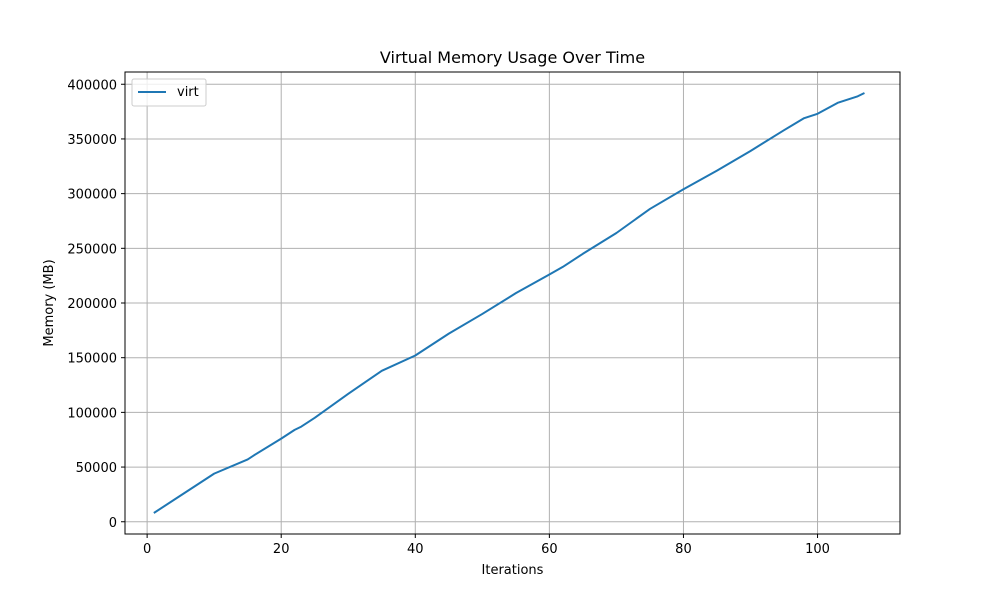 The image size is (1000, 600). What do you see at coordinates (49, 302) in the screenshot?
I see `y-axis-label: Memory (MB)` at bounding box center [49, 302].